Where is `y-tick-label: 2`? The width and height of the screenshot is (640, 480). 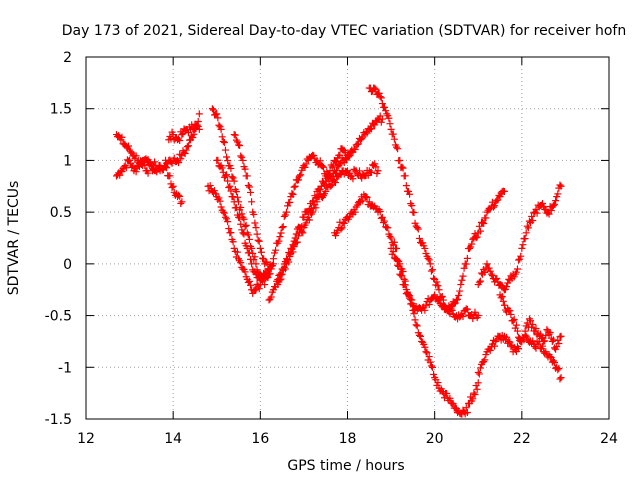
y-tick-label: 2 is located at coordinates (67, 58).